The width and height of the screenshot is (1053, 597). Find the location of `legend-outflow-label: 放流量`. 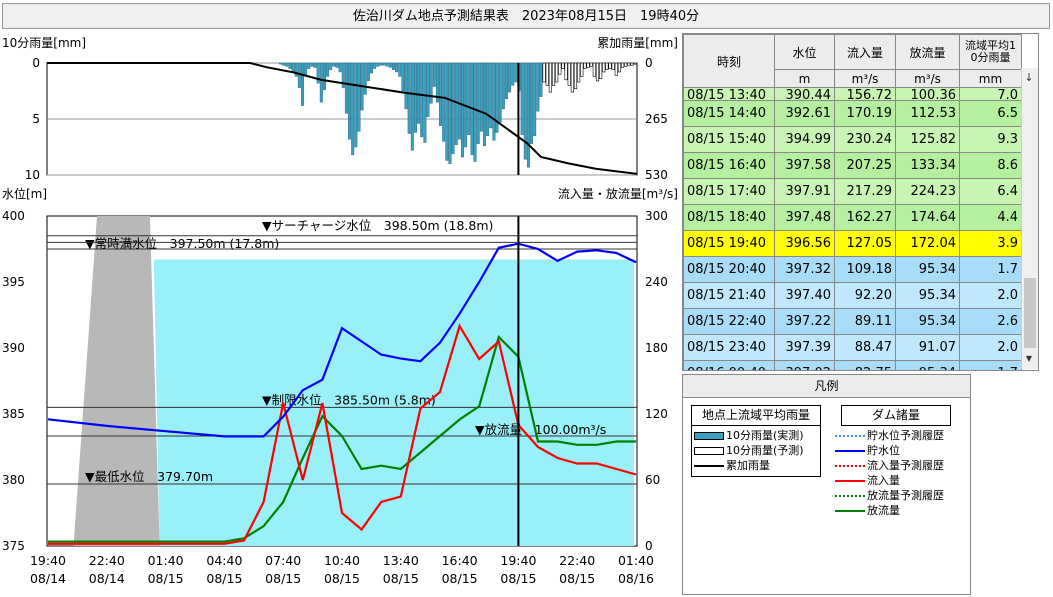

legend-outflow-label: 放流量 is located at coordinates (883, 510).